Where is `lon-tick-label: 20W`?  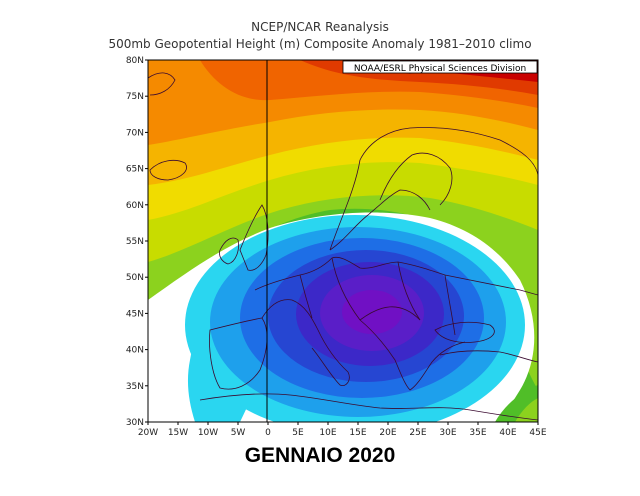 lon-tick-label: 20W is located at coordinates (148, 433).